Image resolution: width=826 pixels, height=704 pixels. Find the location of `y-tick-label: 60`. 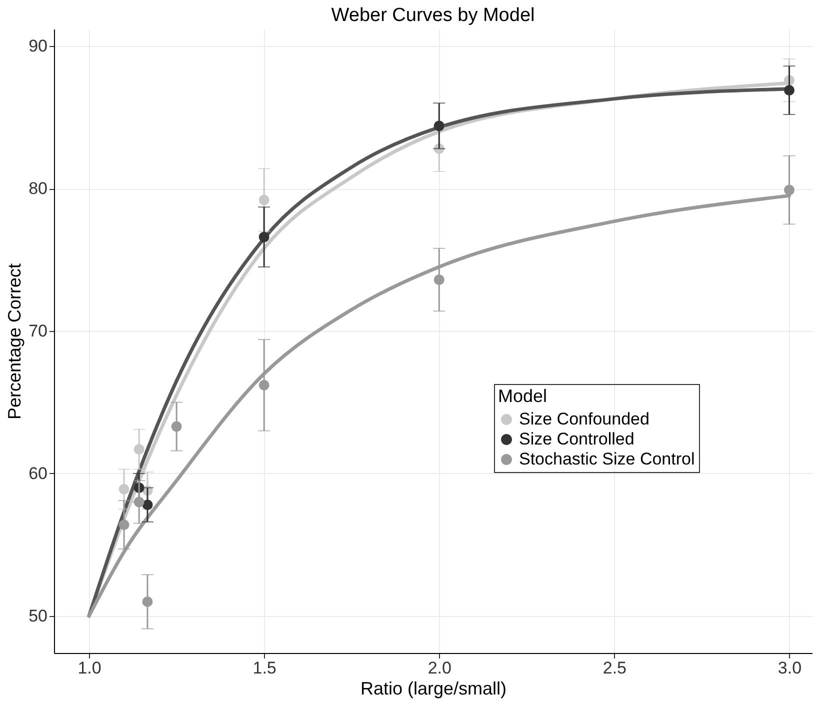

y-tick-label: 60 is located at coordinates (38, 473).